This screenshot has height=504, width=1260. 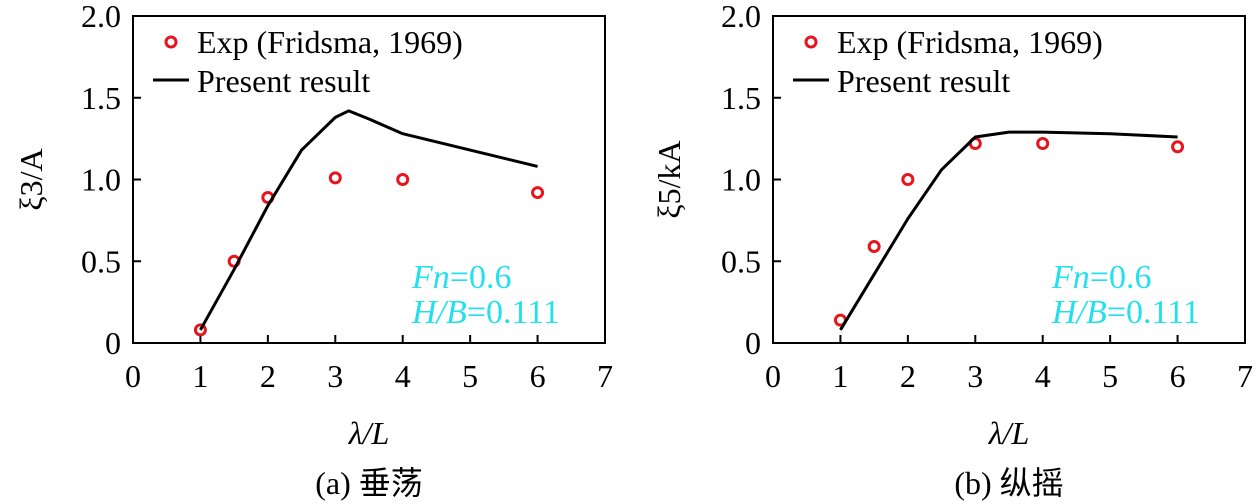 I want to click on y-axis-label: ξ5/kA, so click(x=669, y=179).